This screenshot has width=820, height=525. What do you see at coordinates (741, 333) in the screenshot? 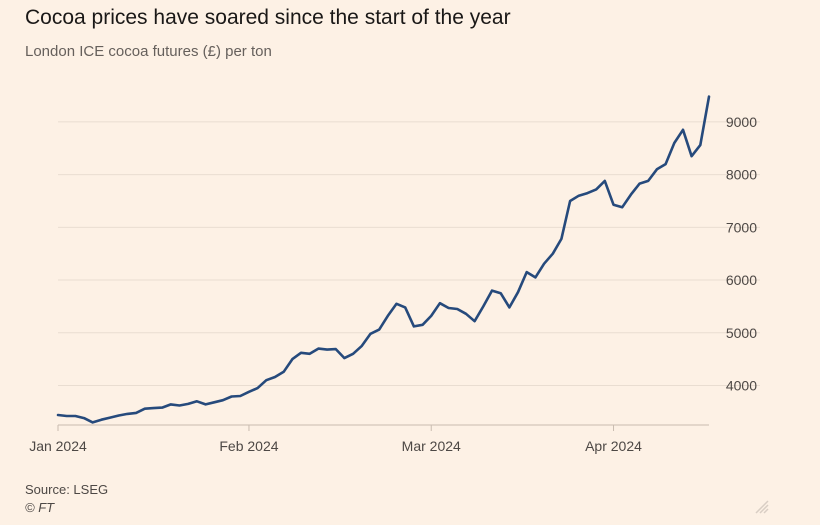
I see `y-tick-label: 5000` at bounding box center [741, 333].